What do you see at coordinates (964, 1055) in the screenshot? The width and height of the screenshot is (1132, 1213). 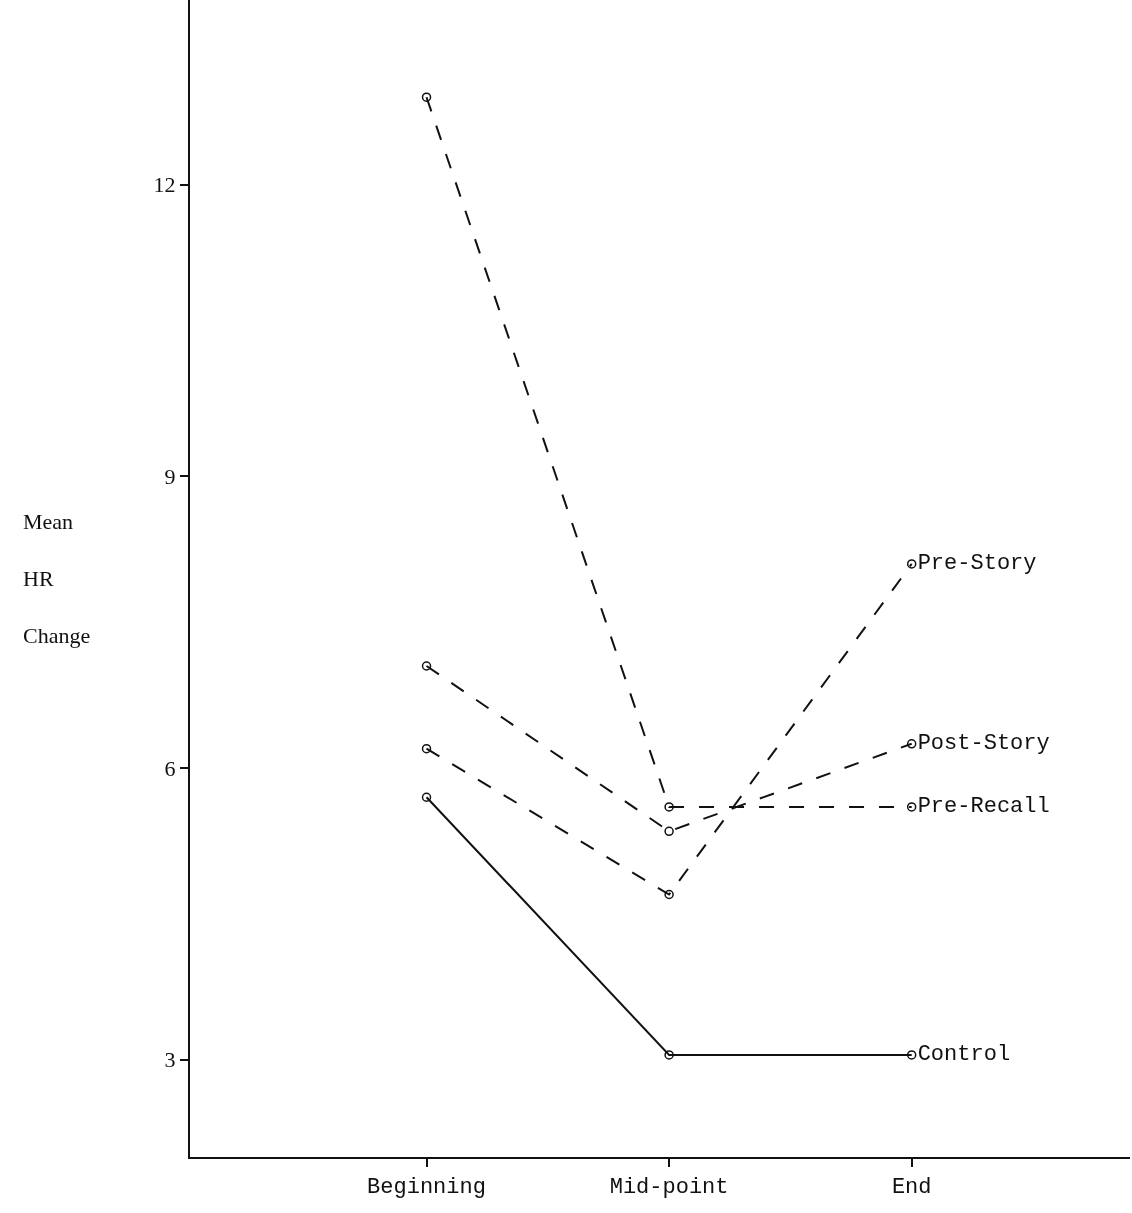 I see `series-label: Control` at bounding box center [964, 1055].